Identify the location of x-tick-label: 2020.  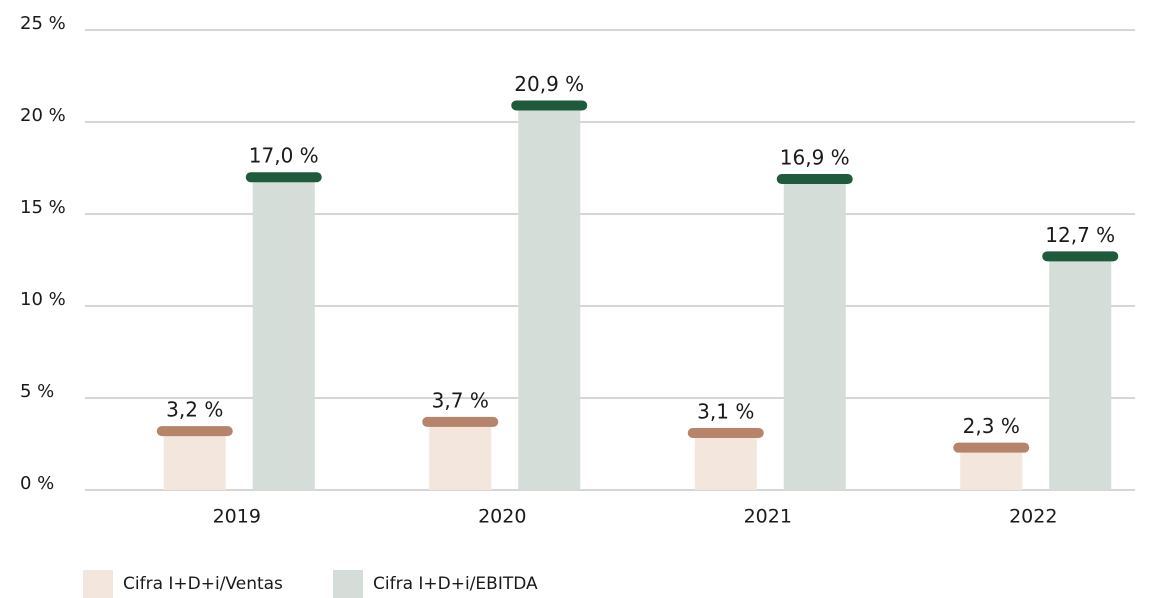
(502, 517).